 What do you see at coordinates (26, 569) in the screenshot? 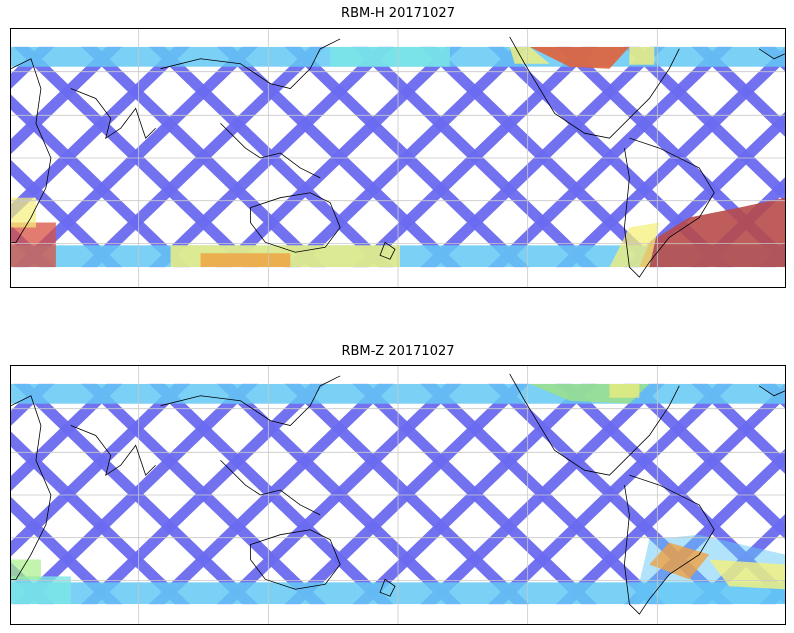
I see `south-west-green` at bounding box center [26, 569].